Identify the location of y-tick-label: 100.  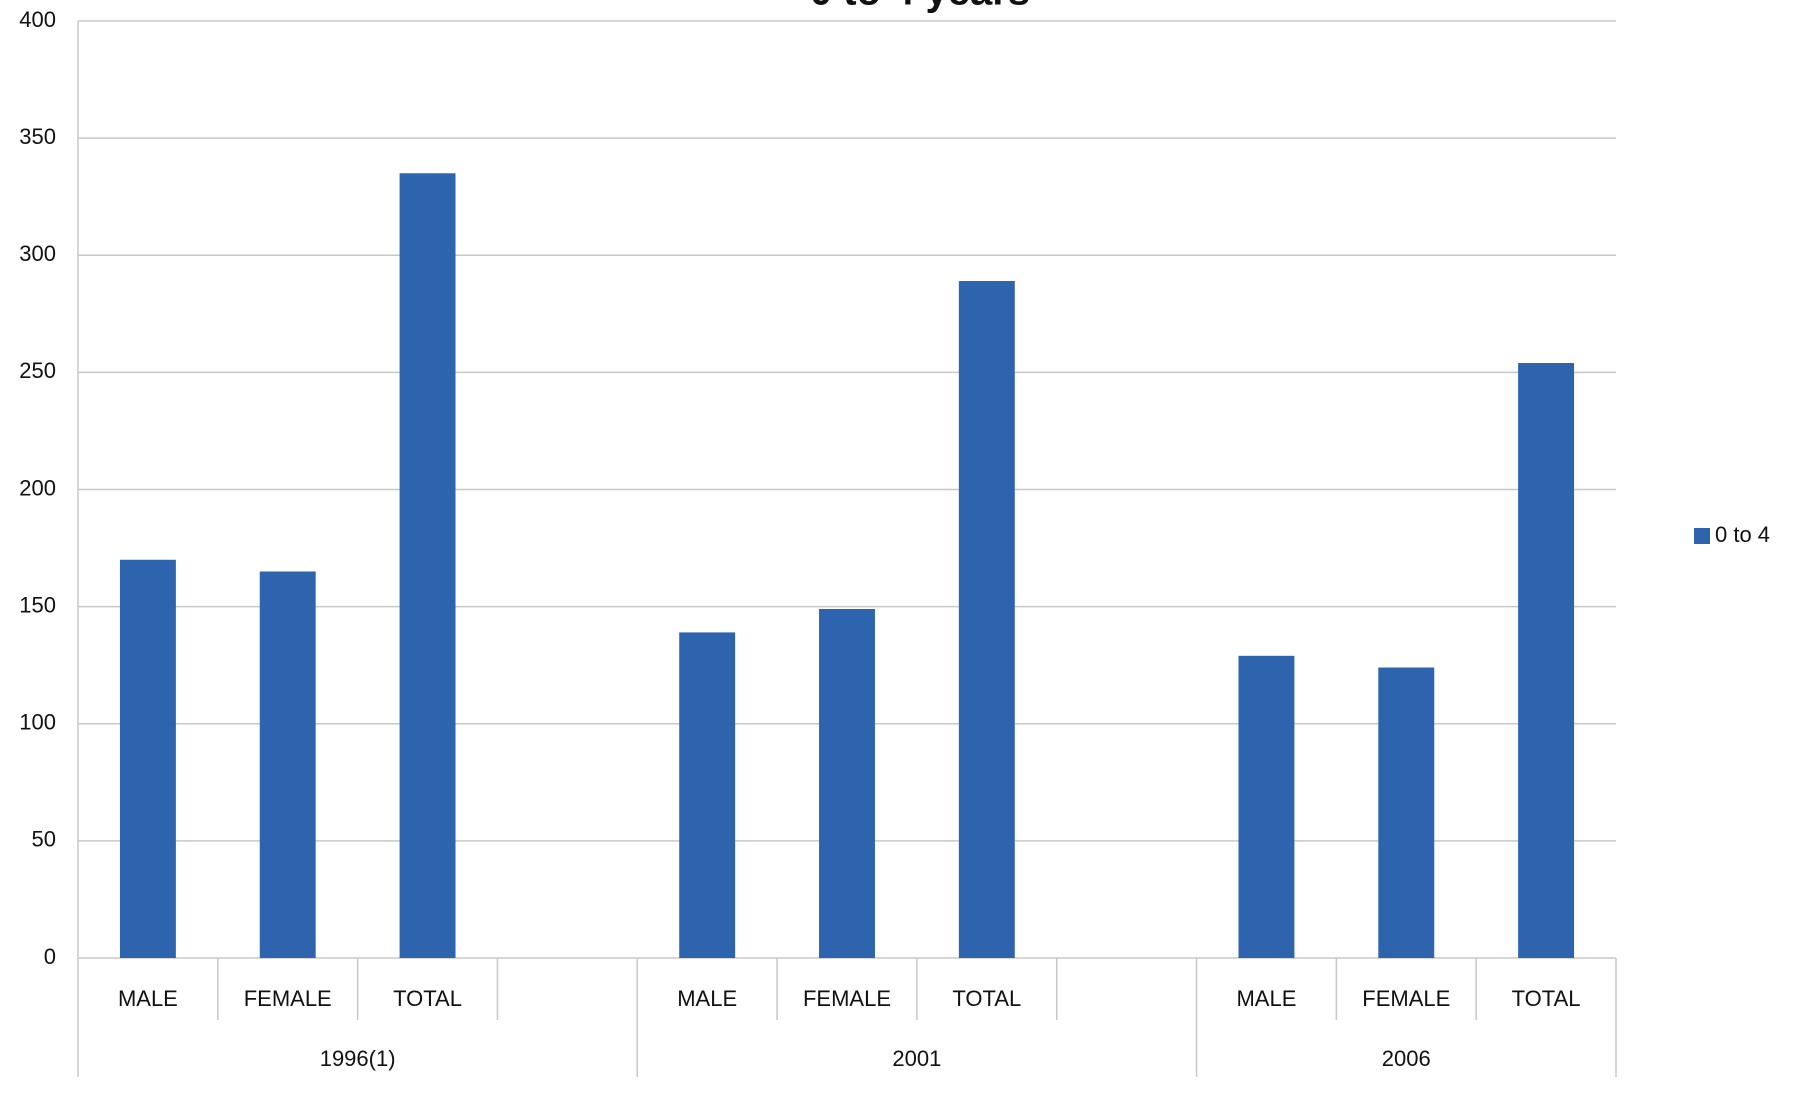
(37, 722).